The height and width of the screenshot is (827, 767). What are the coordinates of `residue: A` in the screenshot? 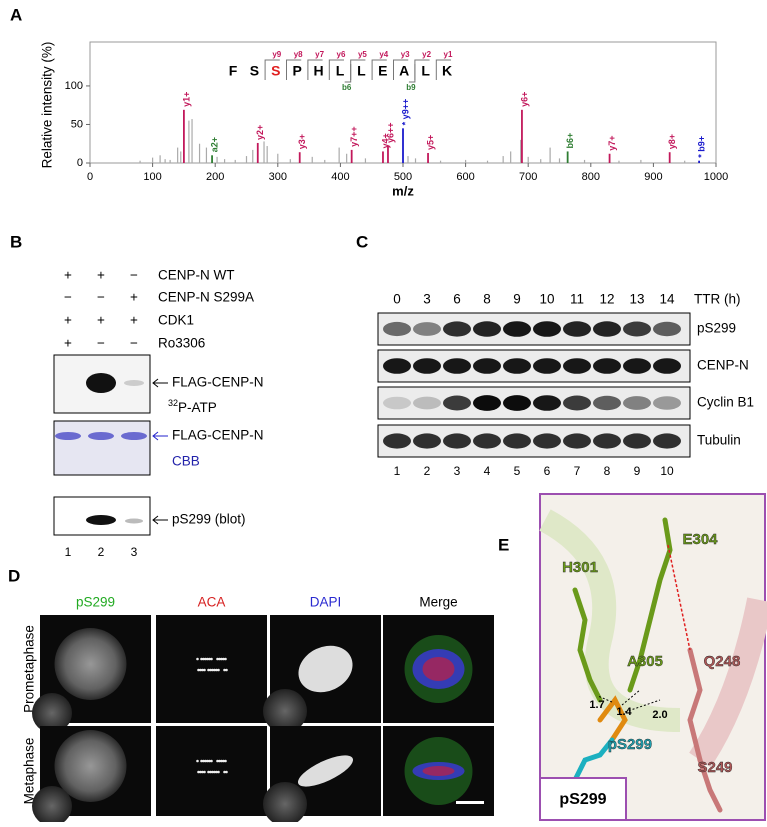 It's located at (404, 71).